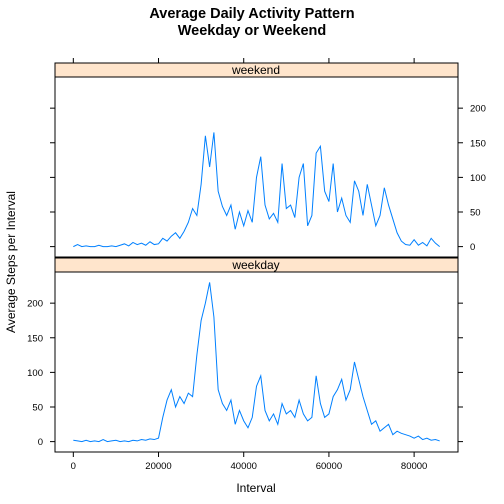 The image size is (504, 504). What do you see at coordinates (255, 70) in the screenshot?
I see `weekend-strip-label: weekend` at bounding box center [255, 70].